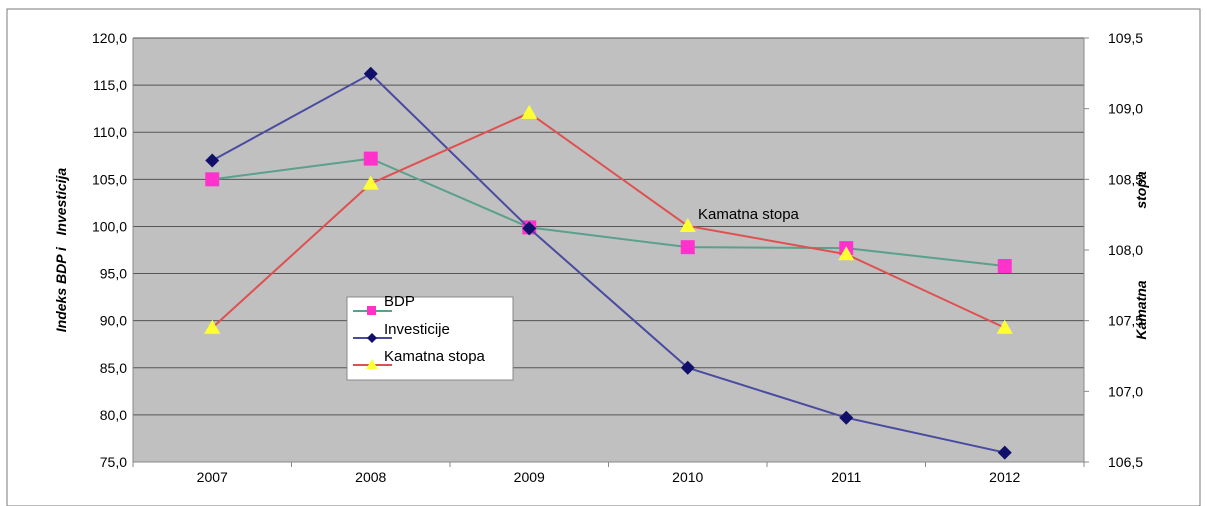  I want to click on right-tick-label: 109,0, so click(1125, 109).